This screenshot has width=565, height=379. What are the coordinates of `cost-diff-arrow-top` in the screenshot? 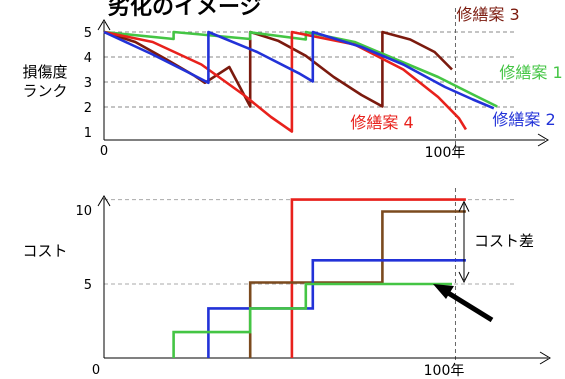 It's located at (464, 206).